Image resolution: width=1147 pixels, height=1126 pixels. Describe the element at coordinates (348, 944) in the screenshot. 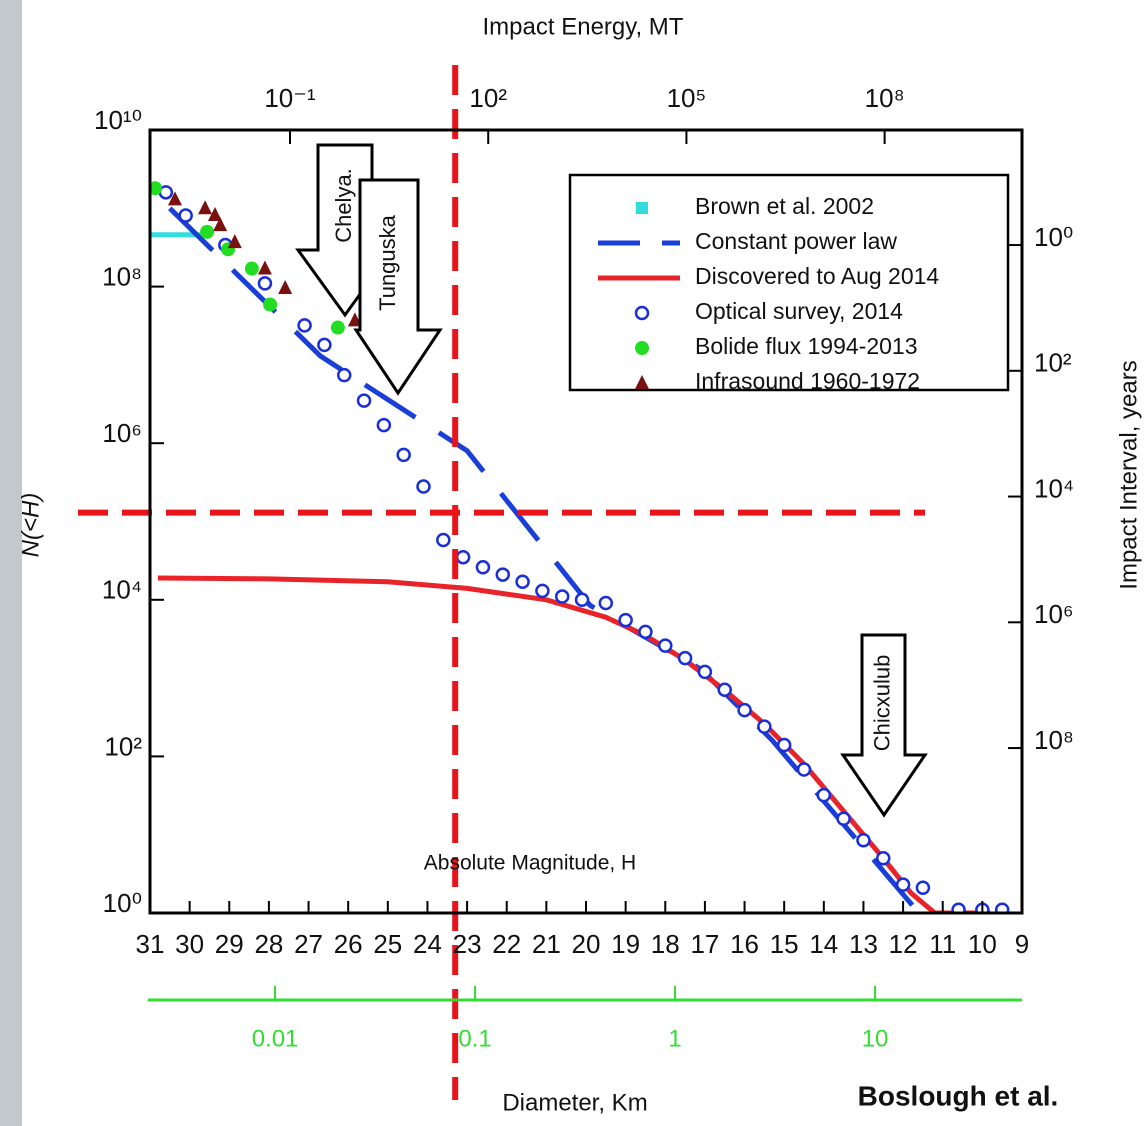

I see `x-tick-label: 26` at that location.